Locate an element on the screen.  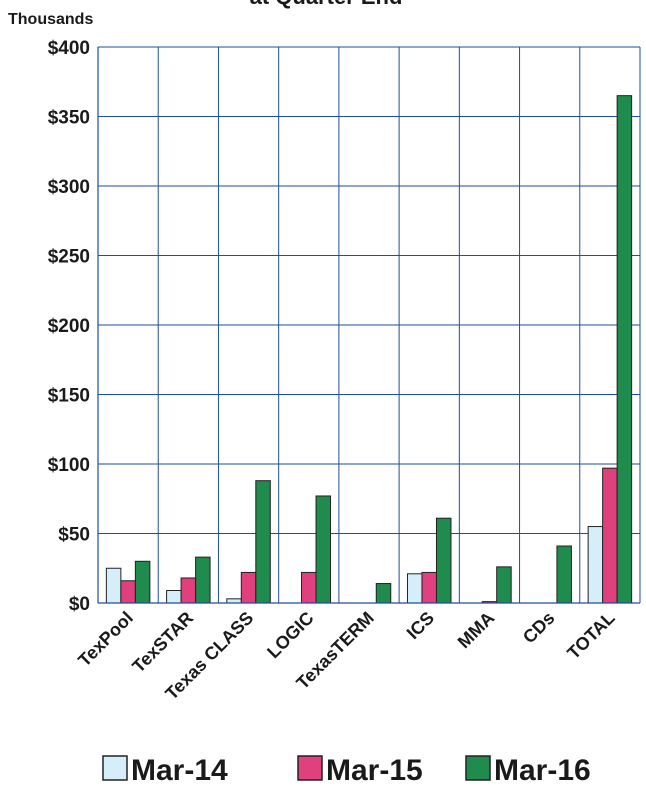
legend-label-mar-15: Mar-15 is located at coordinates (374, 770).